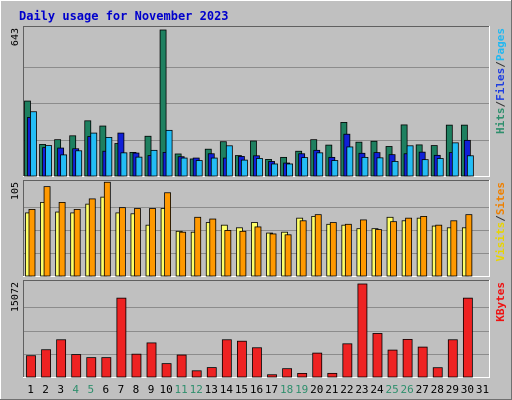 This screenshot has width=512, height=400. I want to click on x-tick-label-day-4: 4, so click(75, 389).